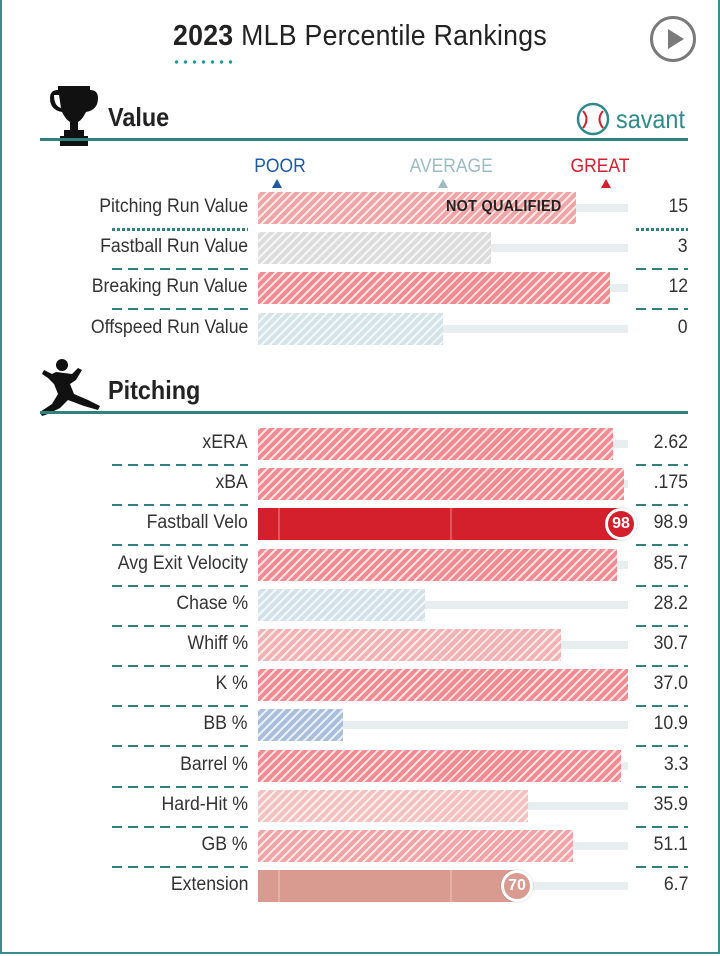 The width and height of the screenshot is (720, 956). Describe the element at coordinates (360, 808) in the screenshot. I see `metric-row: Hard-Hit % 35.9` at that location.